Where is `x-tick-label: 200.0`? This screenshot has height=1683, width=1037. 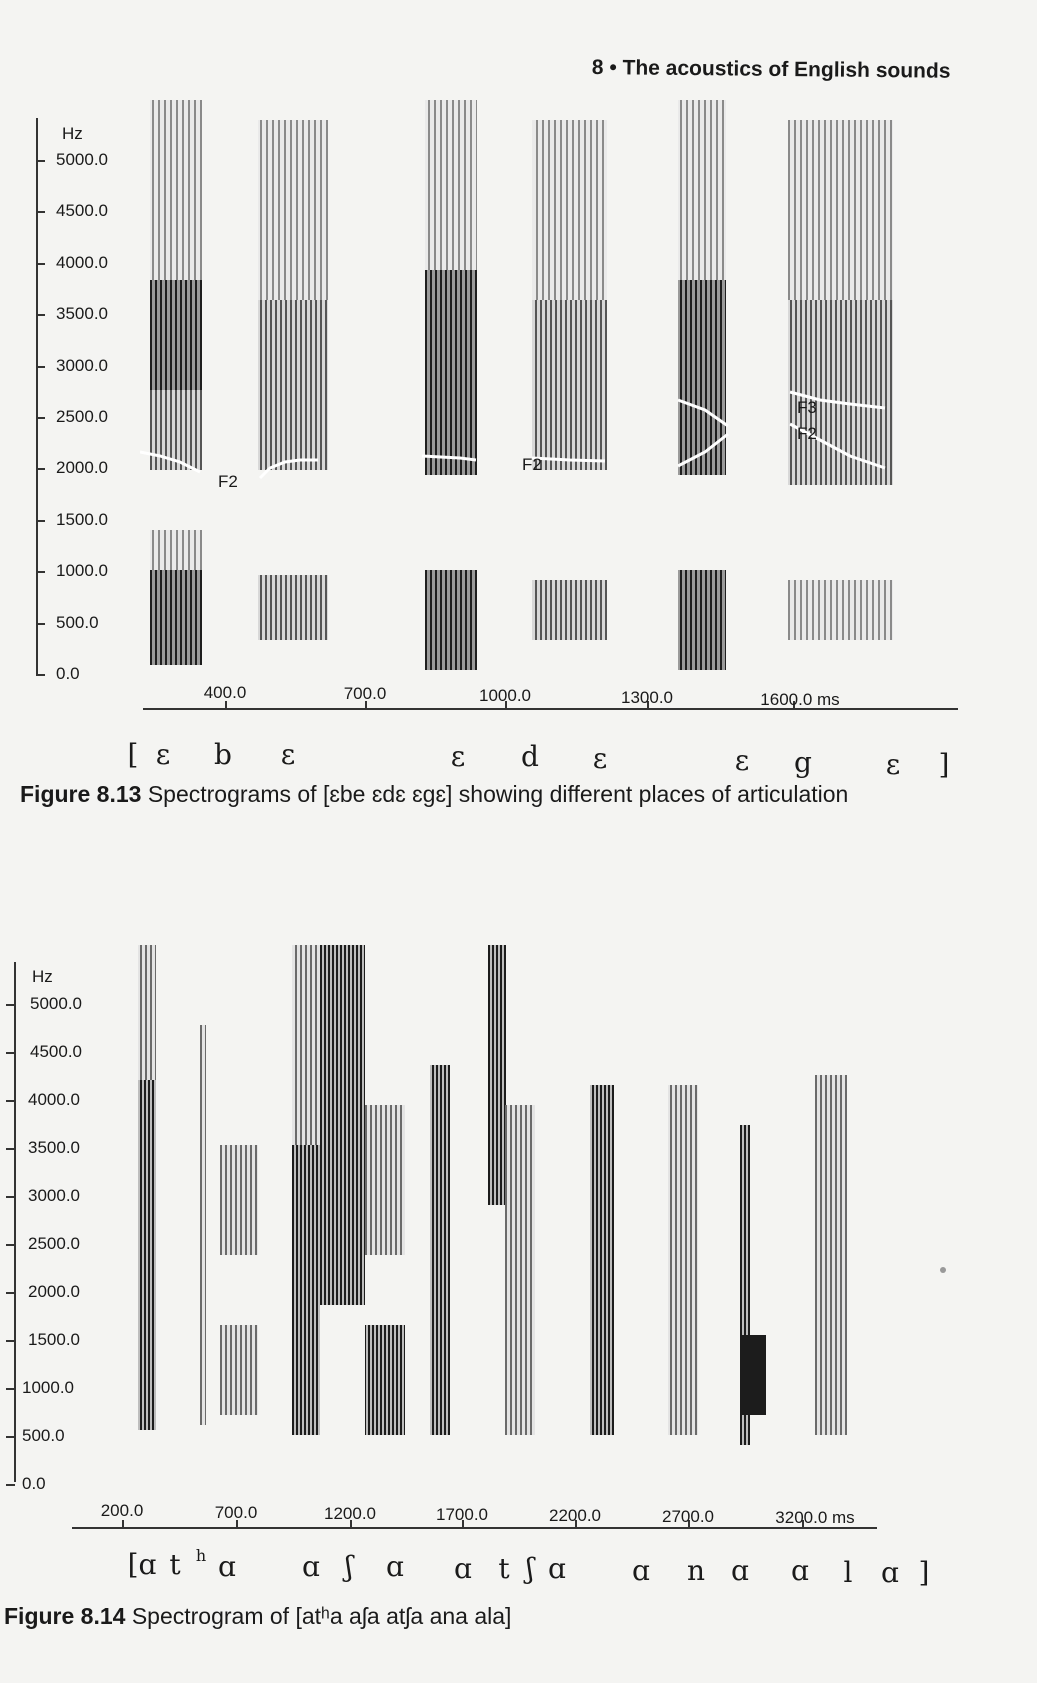
x-tick-label: 200.0 is located at coordinates (122, 1510).